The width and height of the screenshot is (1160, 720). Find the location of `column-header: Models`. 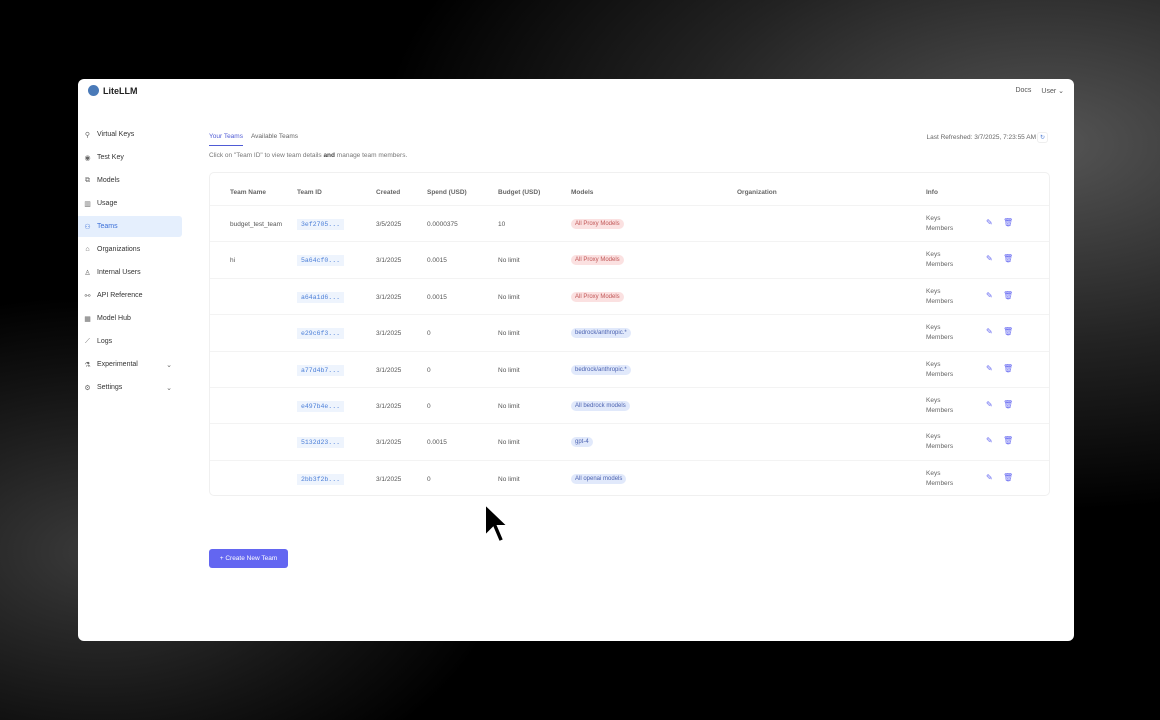

column-header: Models is located at coordinates (582, 192).